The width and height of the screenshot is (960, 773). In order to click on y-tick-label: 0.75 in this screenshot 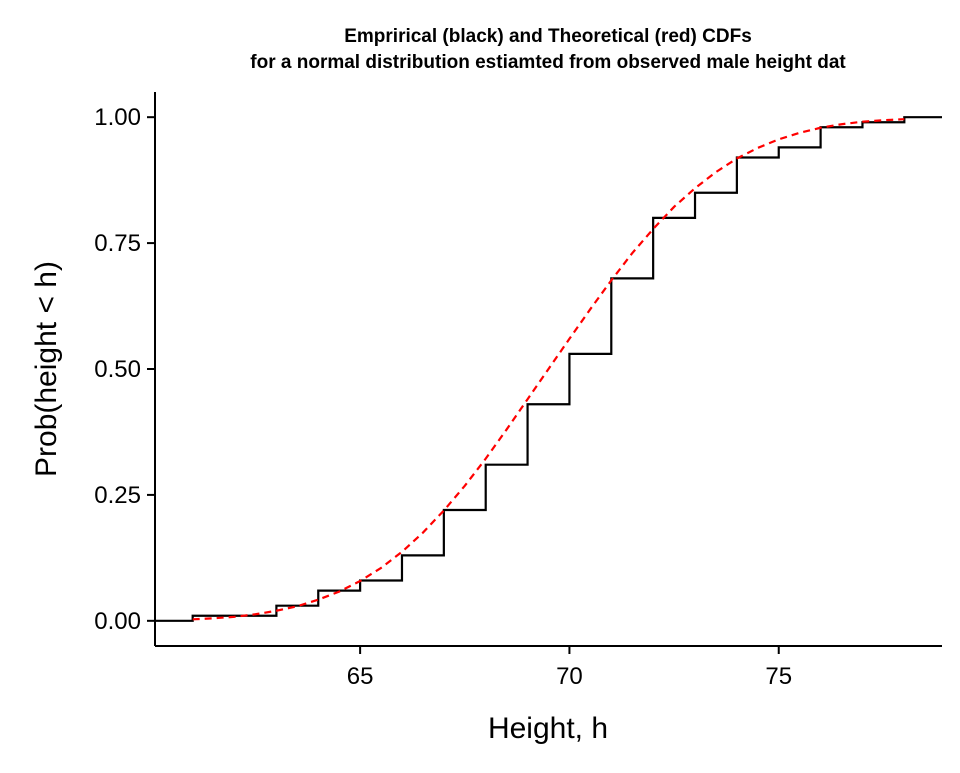, I will do `click(117, 243)`.